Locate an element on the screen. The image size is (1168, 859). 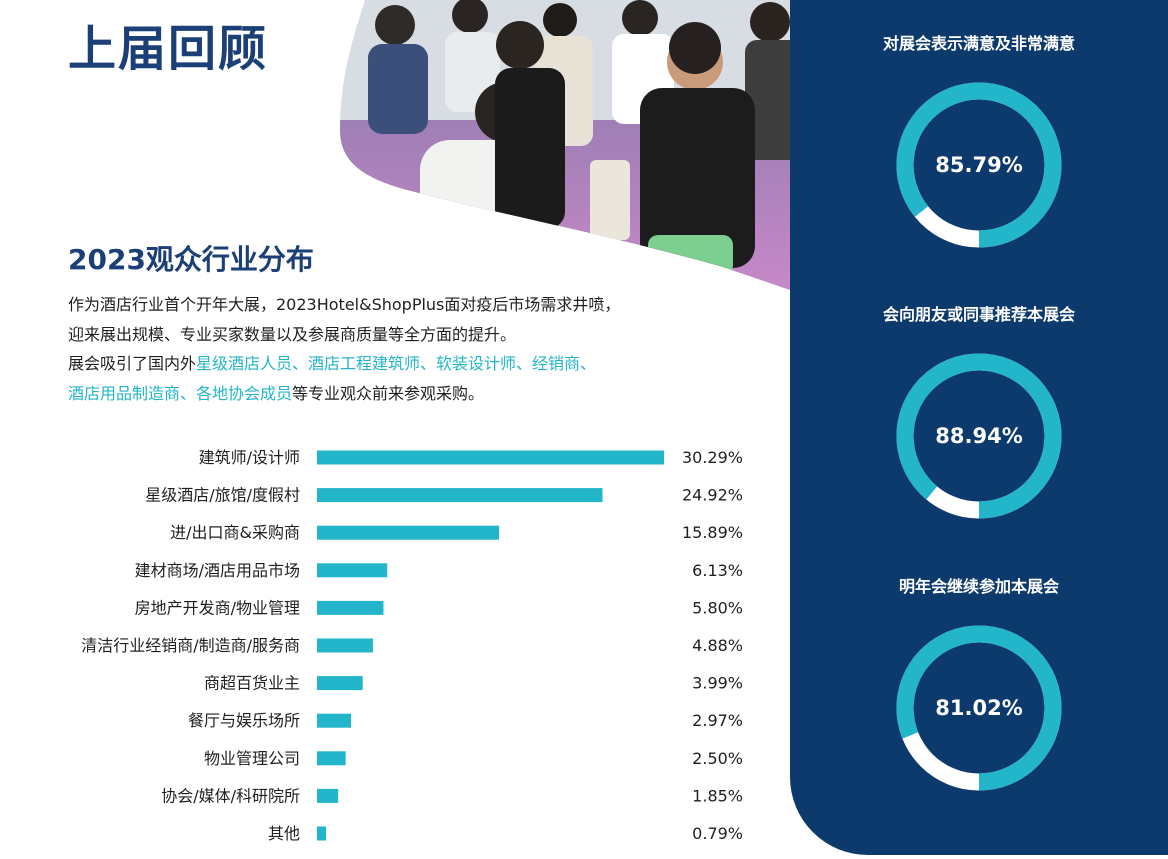
value-label: 6.13% is located at coordinates (717, 570).